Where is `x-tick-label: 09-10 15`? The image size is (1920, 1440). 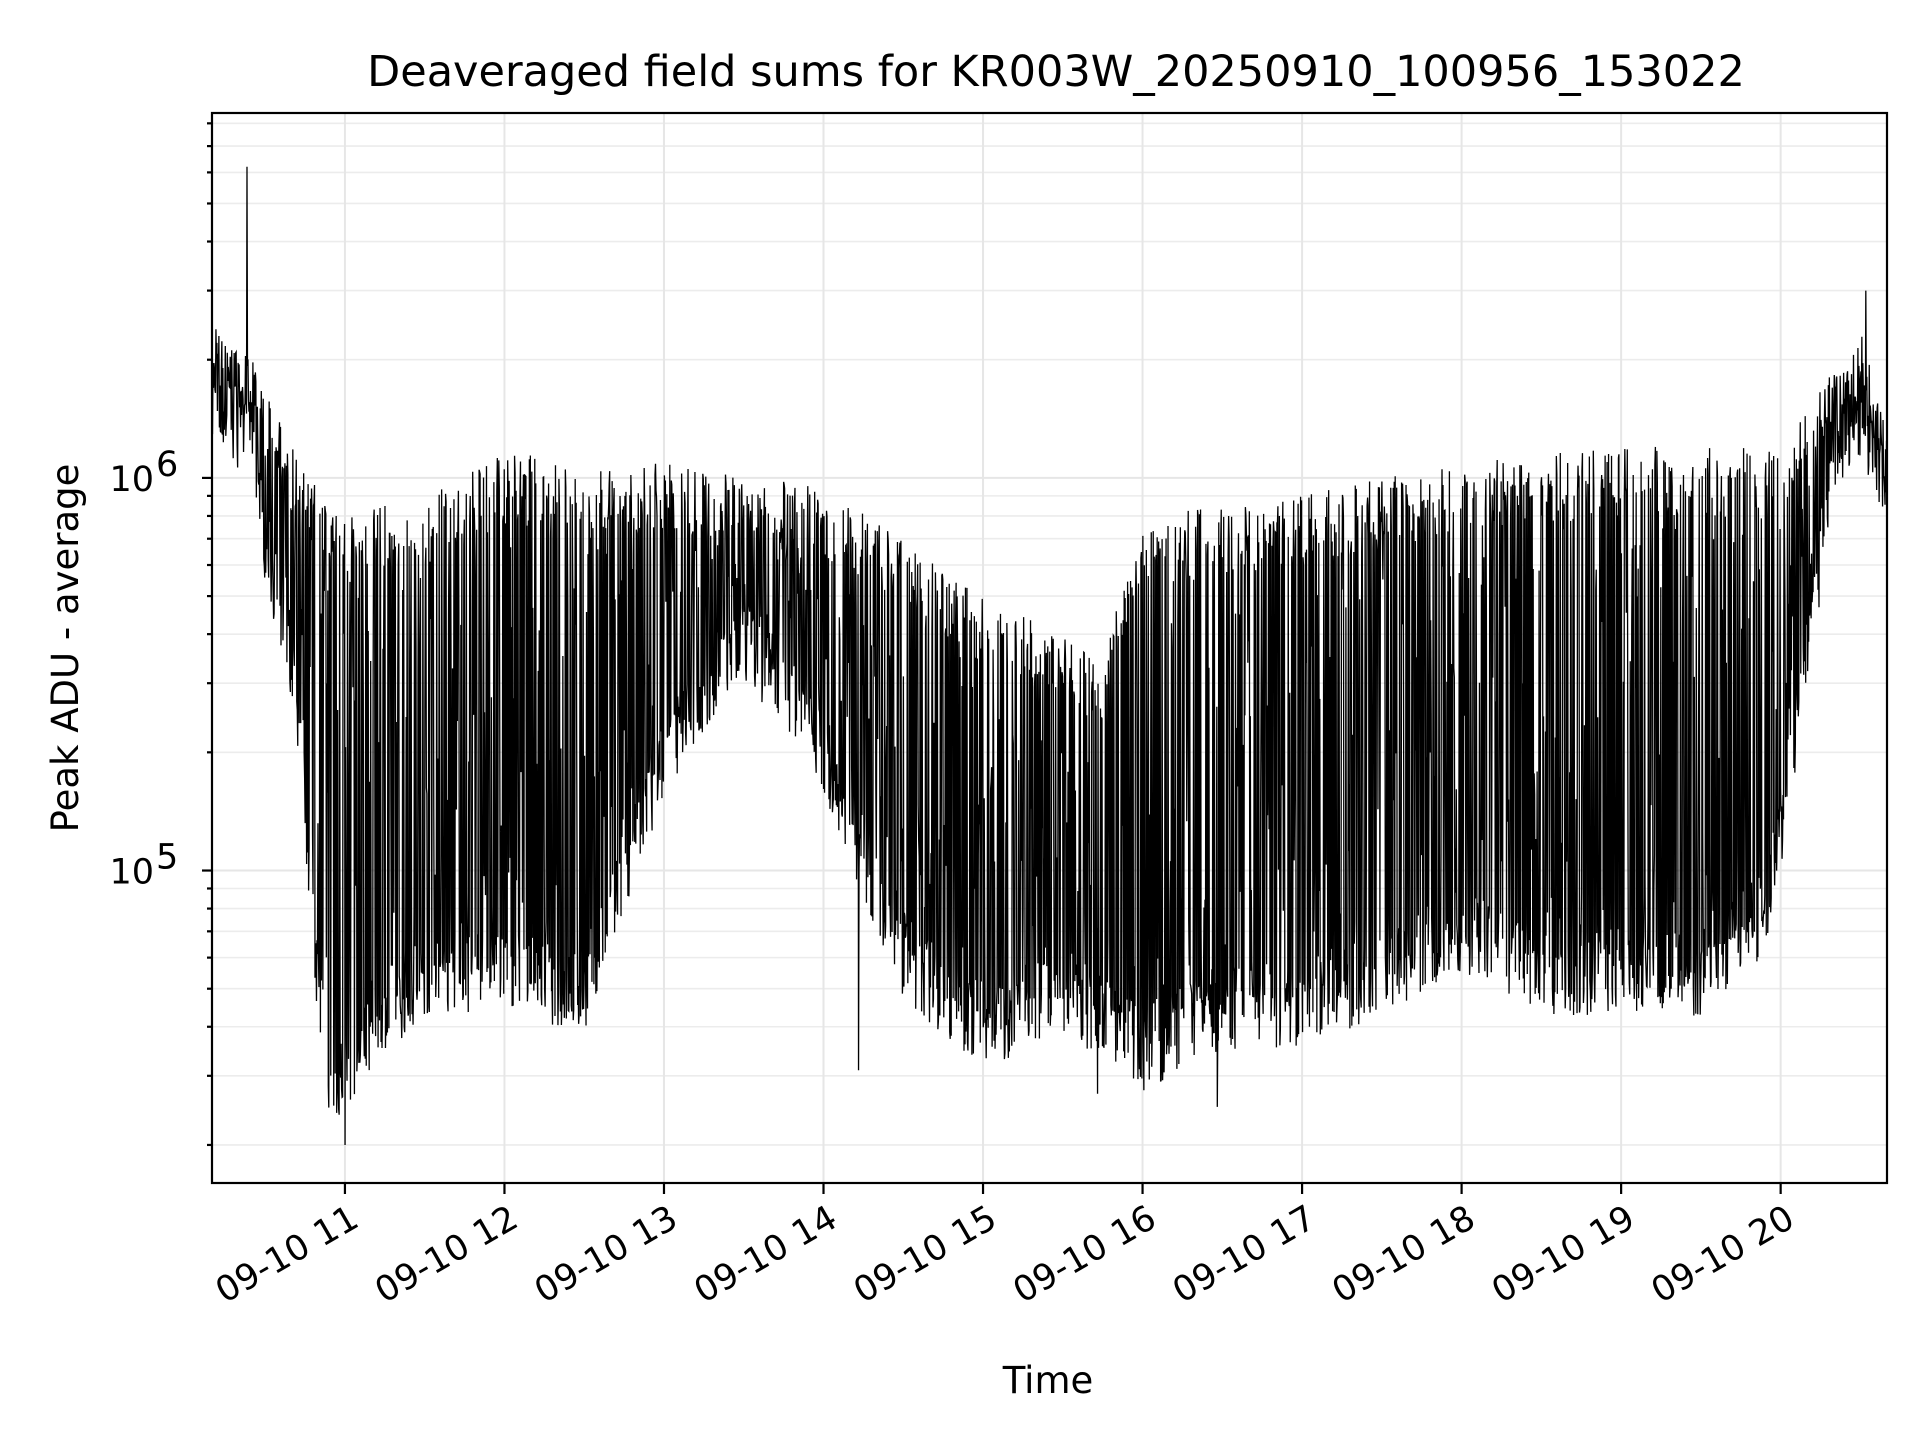 x-tick-label: 09-10 15 is located at coordinates (925, 1254).